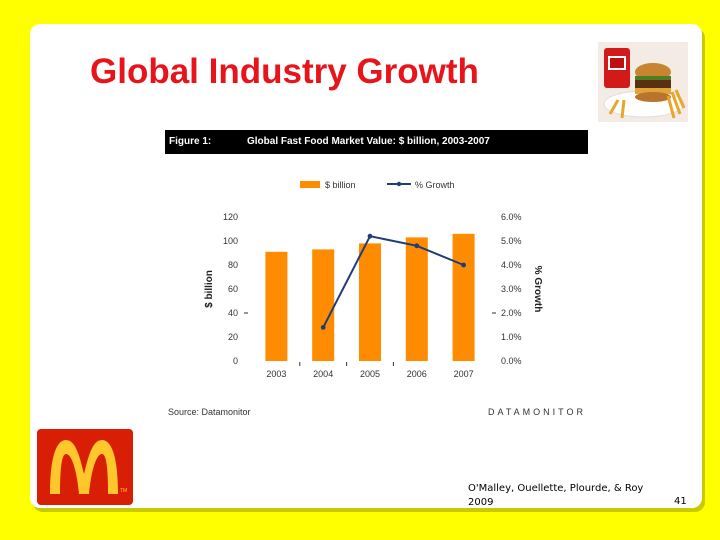 The image size is (720, 540). I want to click on figure-label: Figure 1:, so click(190, 141).